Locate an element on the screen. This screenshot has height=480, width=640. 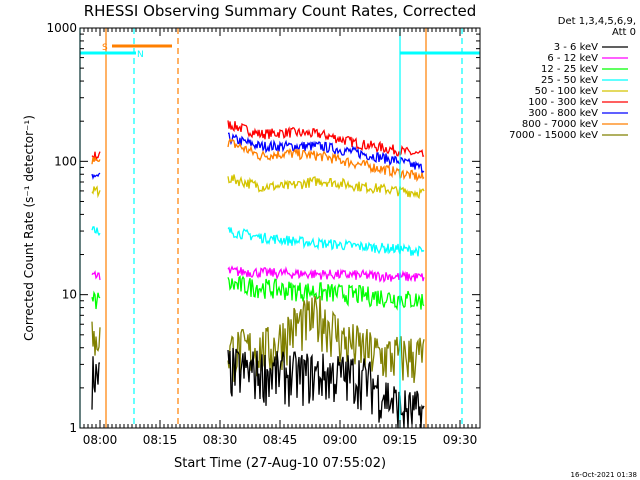
x-tick-label: 09:15 is located at coordinates (400, 440).